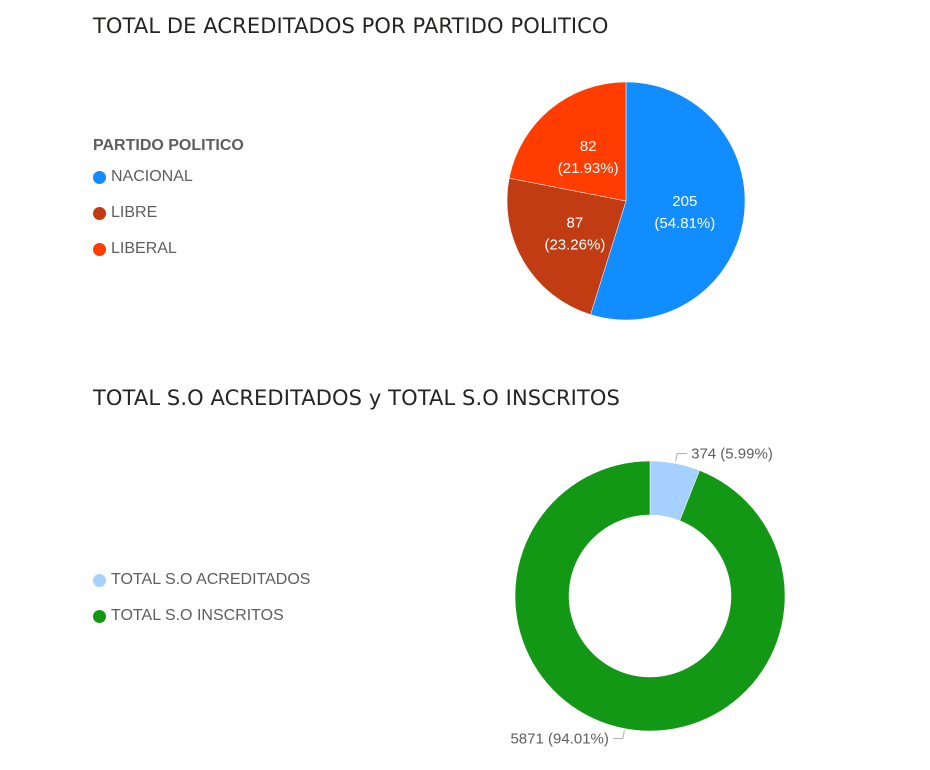 The image size is (930, 770). Describe the element at coordinates (144, 248) in the screenshot. I see `legend-label-liberal: LIBERAL` at that location.